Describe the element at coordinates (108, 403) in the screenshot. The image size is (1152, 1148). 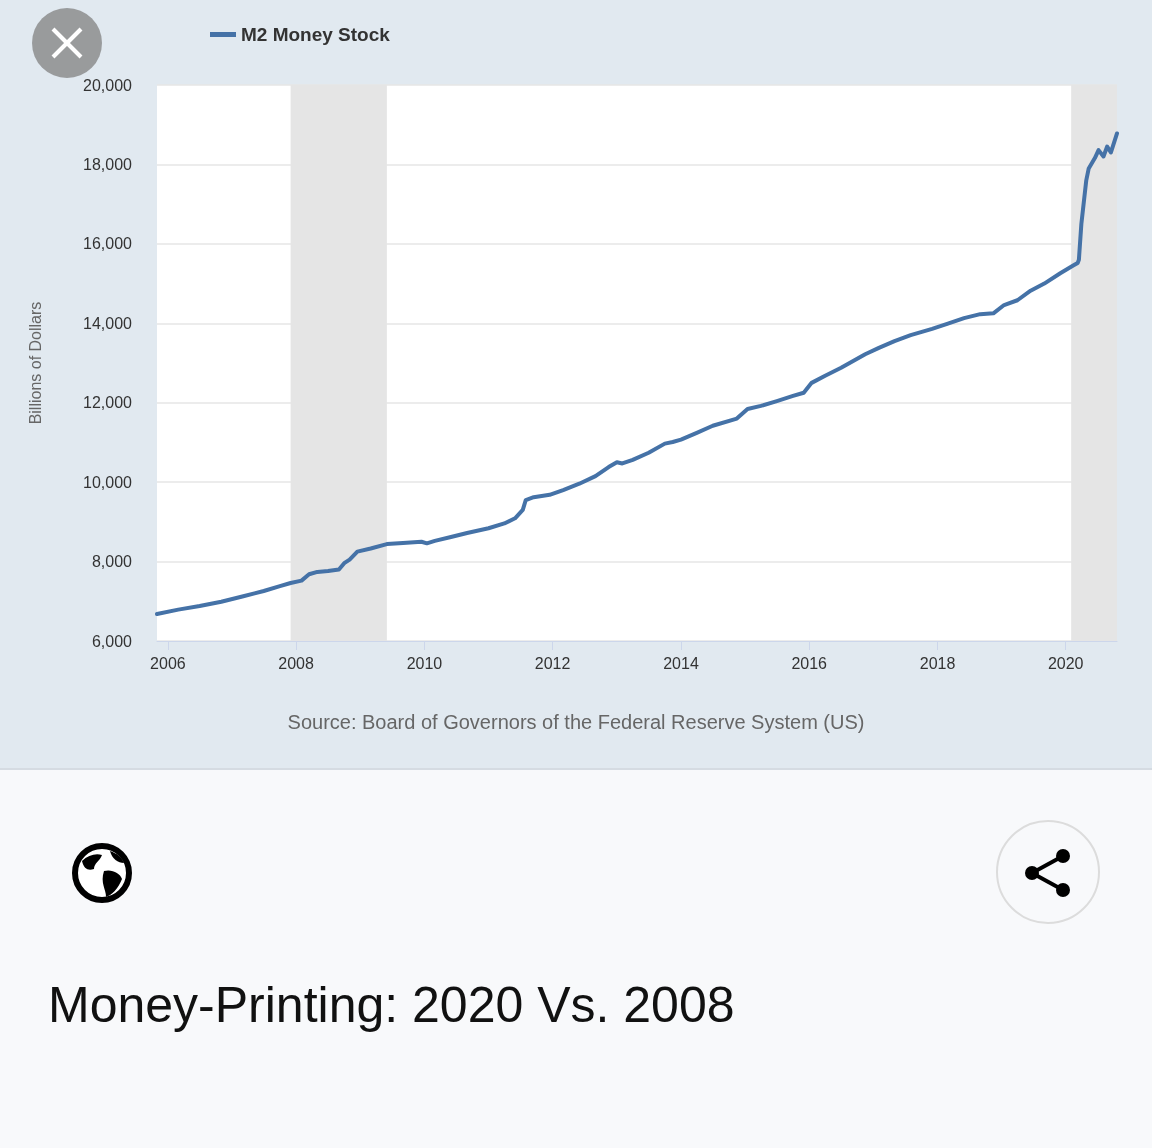
I see `y-tick-label: 12,000` at that location.